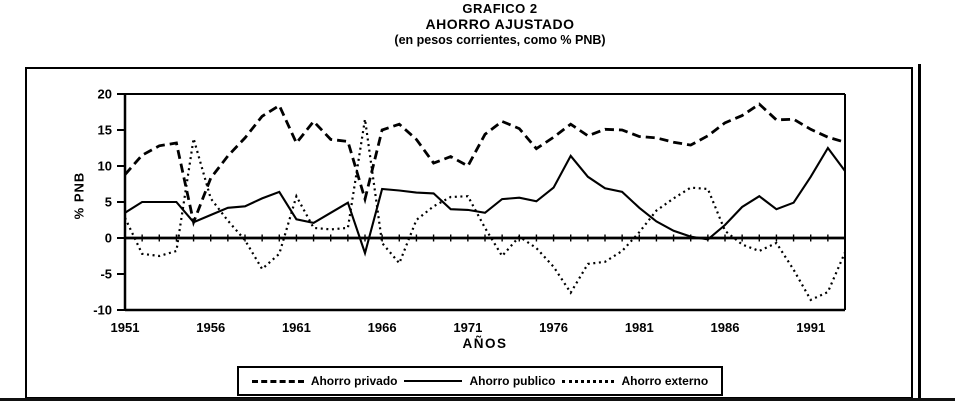 The width and height of the screenshot is (955, 403). I want to click on chart-subtitle: AHORRO AJUSTADO, so click(500, 24).